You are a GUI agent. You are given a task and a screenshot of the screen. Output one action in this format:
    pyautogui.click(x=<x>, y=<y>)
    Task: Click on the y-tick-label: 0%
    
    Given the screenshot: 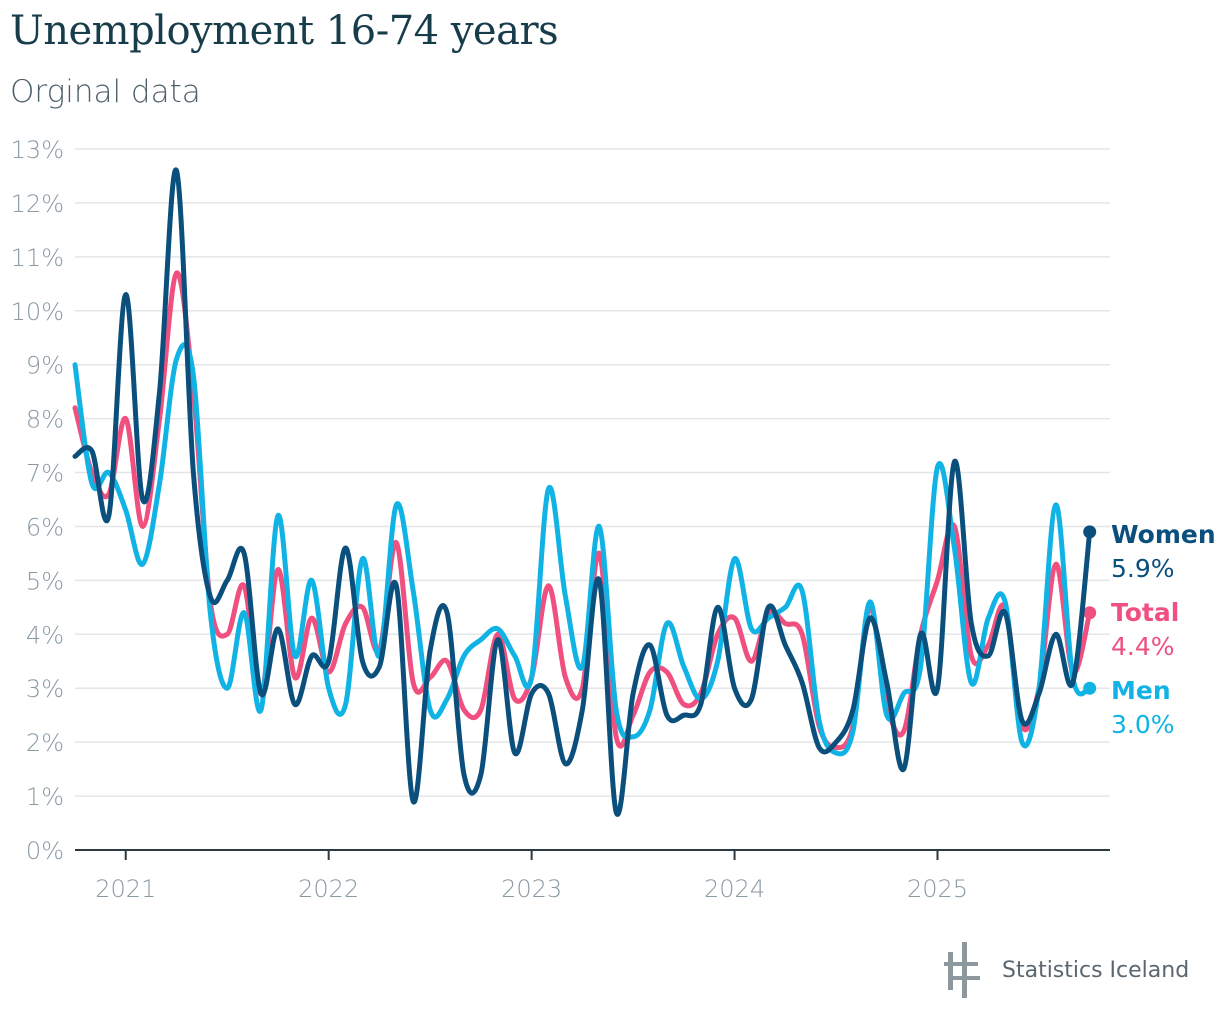 What is the action you would take?
    pyautogui.click(x=45, y=851)
    